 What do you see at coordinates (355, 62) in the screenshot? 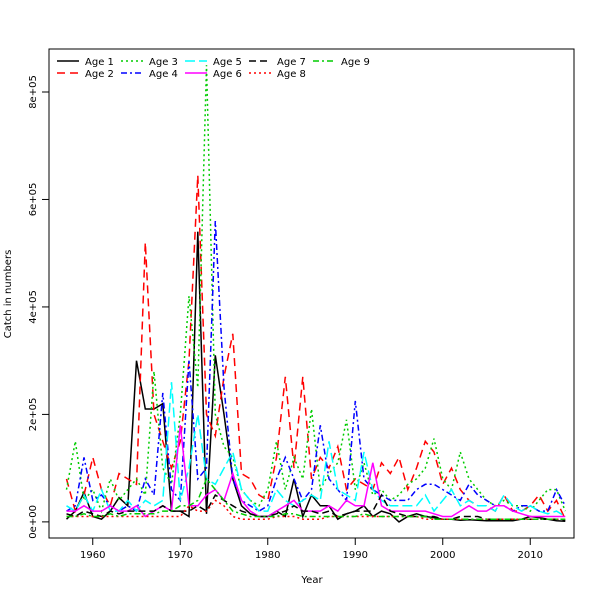
I see `legend-label-age-9: Age 9` at bounding box center [355, 62].